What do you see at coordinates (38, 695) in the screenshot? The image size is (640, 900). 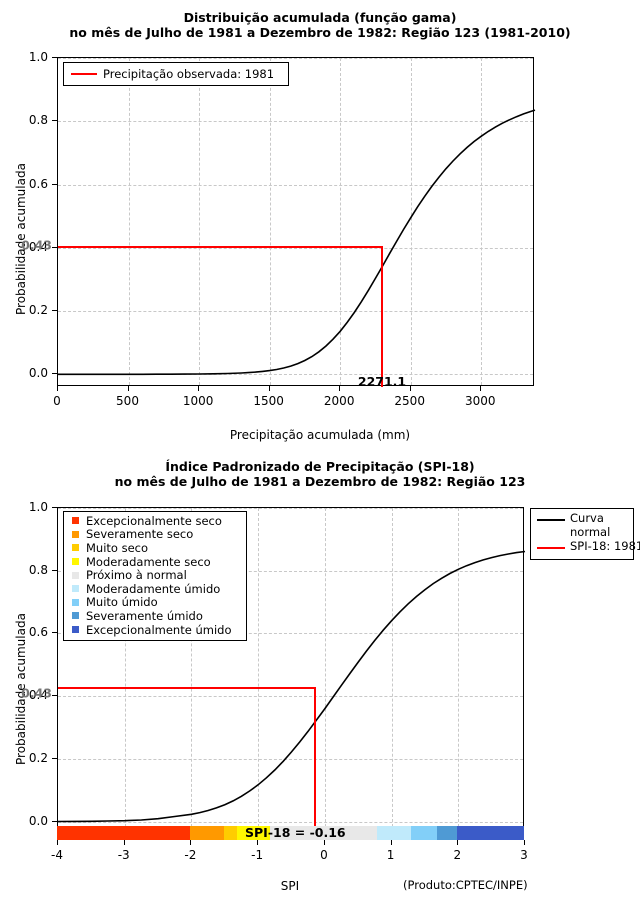 I see `y-tick-label: 0.4` at bounding box center [38, 695].